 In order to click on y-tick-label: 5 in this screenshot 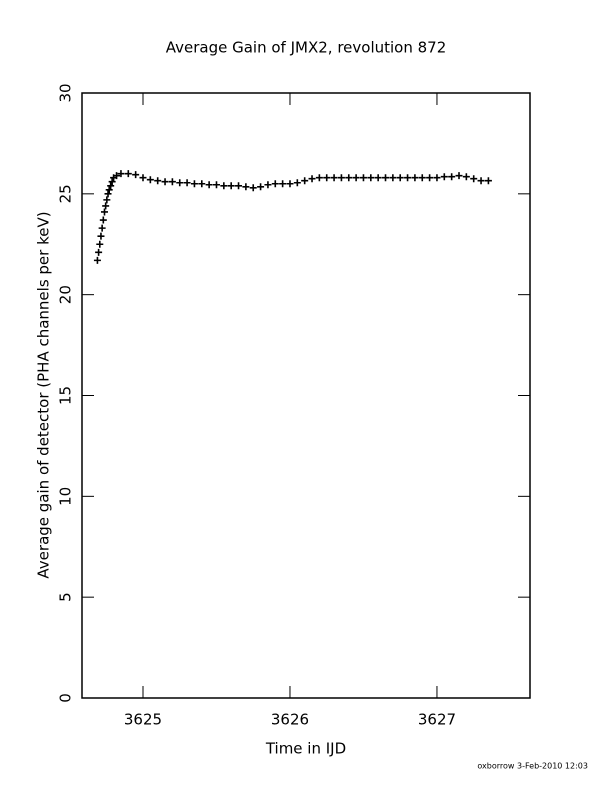, I will do `click(66, 597)`.